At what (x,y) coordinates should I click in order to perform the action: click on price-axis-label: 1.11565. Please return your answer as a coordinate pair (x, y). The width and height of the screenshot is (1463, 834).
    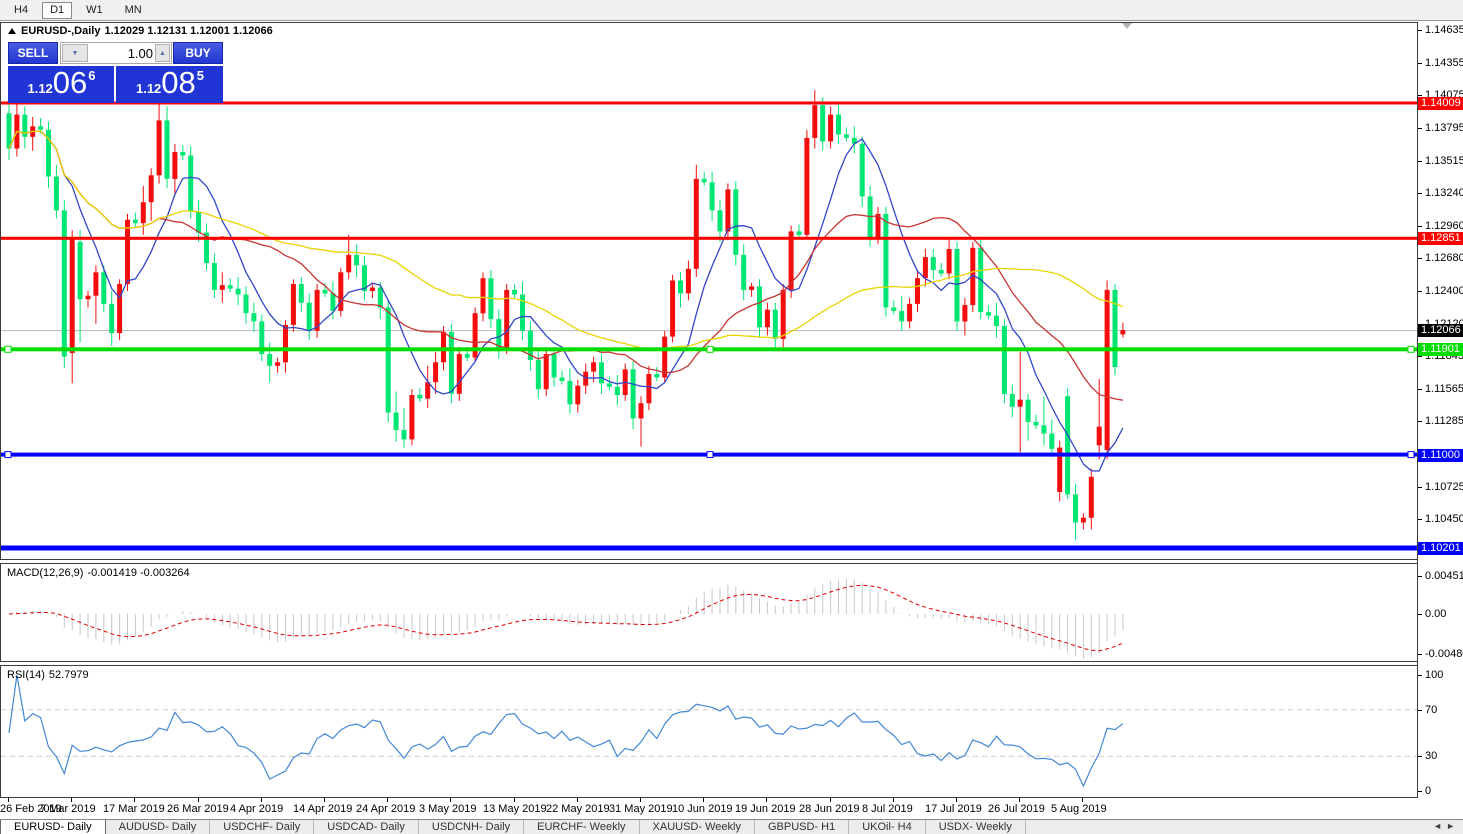
    Looking at the image, I should click on (1444, 389).